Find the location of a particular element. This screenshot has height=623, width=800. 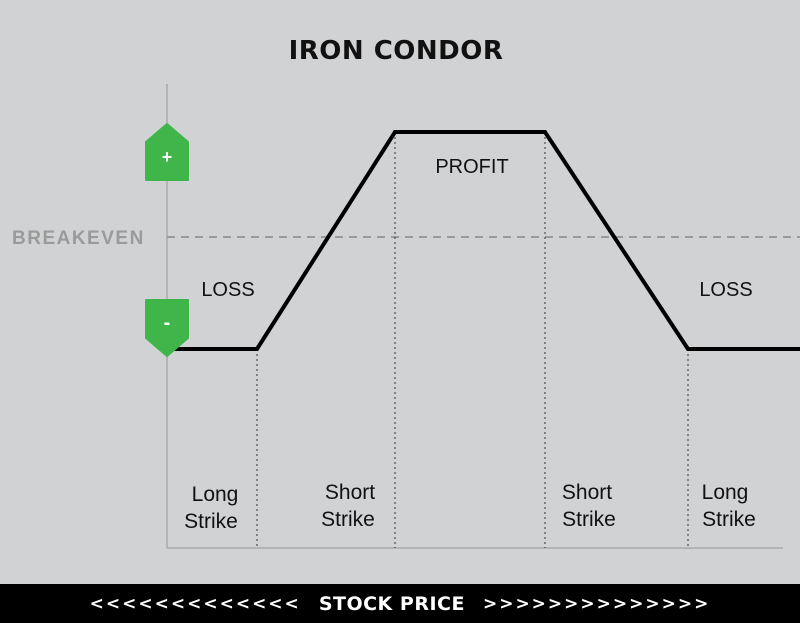

loss-marker-icon: - is located at coordinates (167, 328).